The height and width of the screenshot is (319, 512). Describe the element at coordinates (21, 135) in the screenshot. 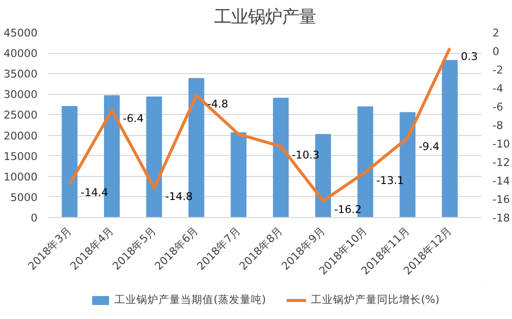

I see `y-tick-label: 20000` at that location.